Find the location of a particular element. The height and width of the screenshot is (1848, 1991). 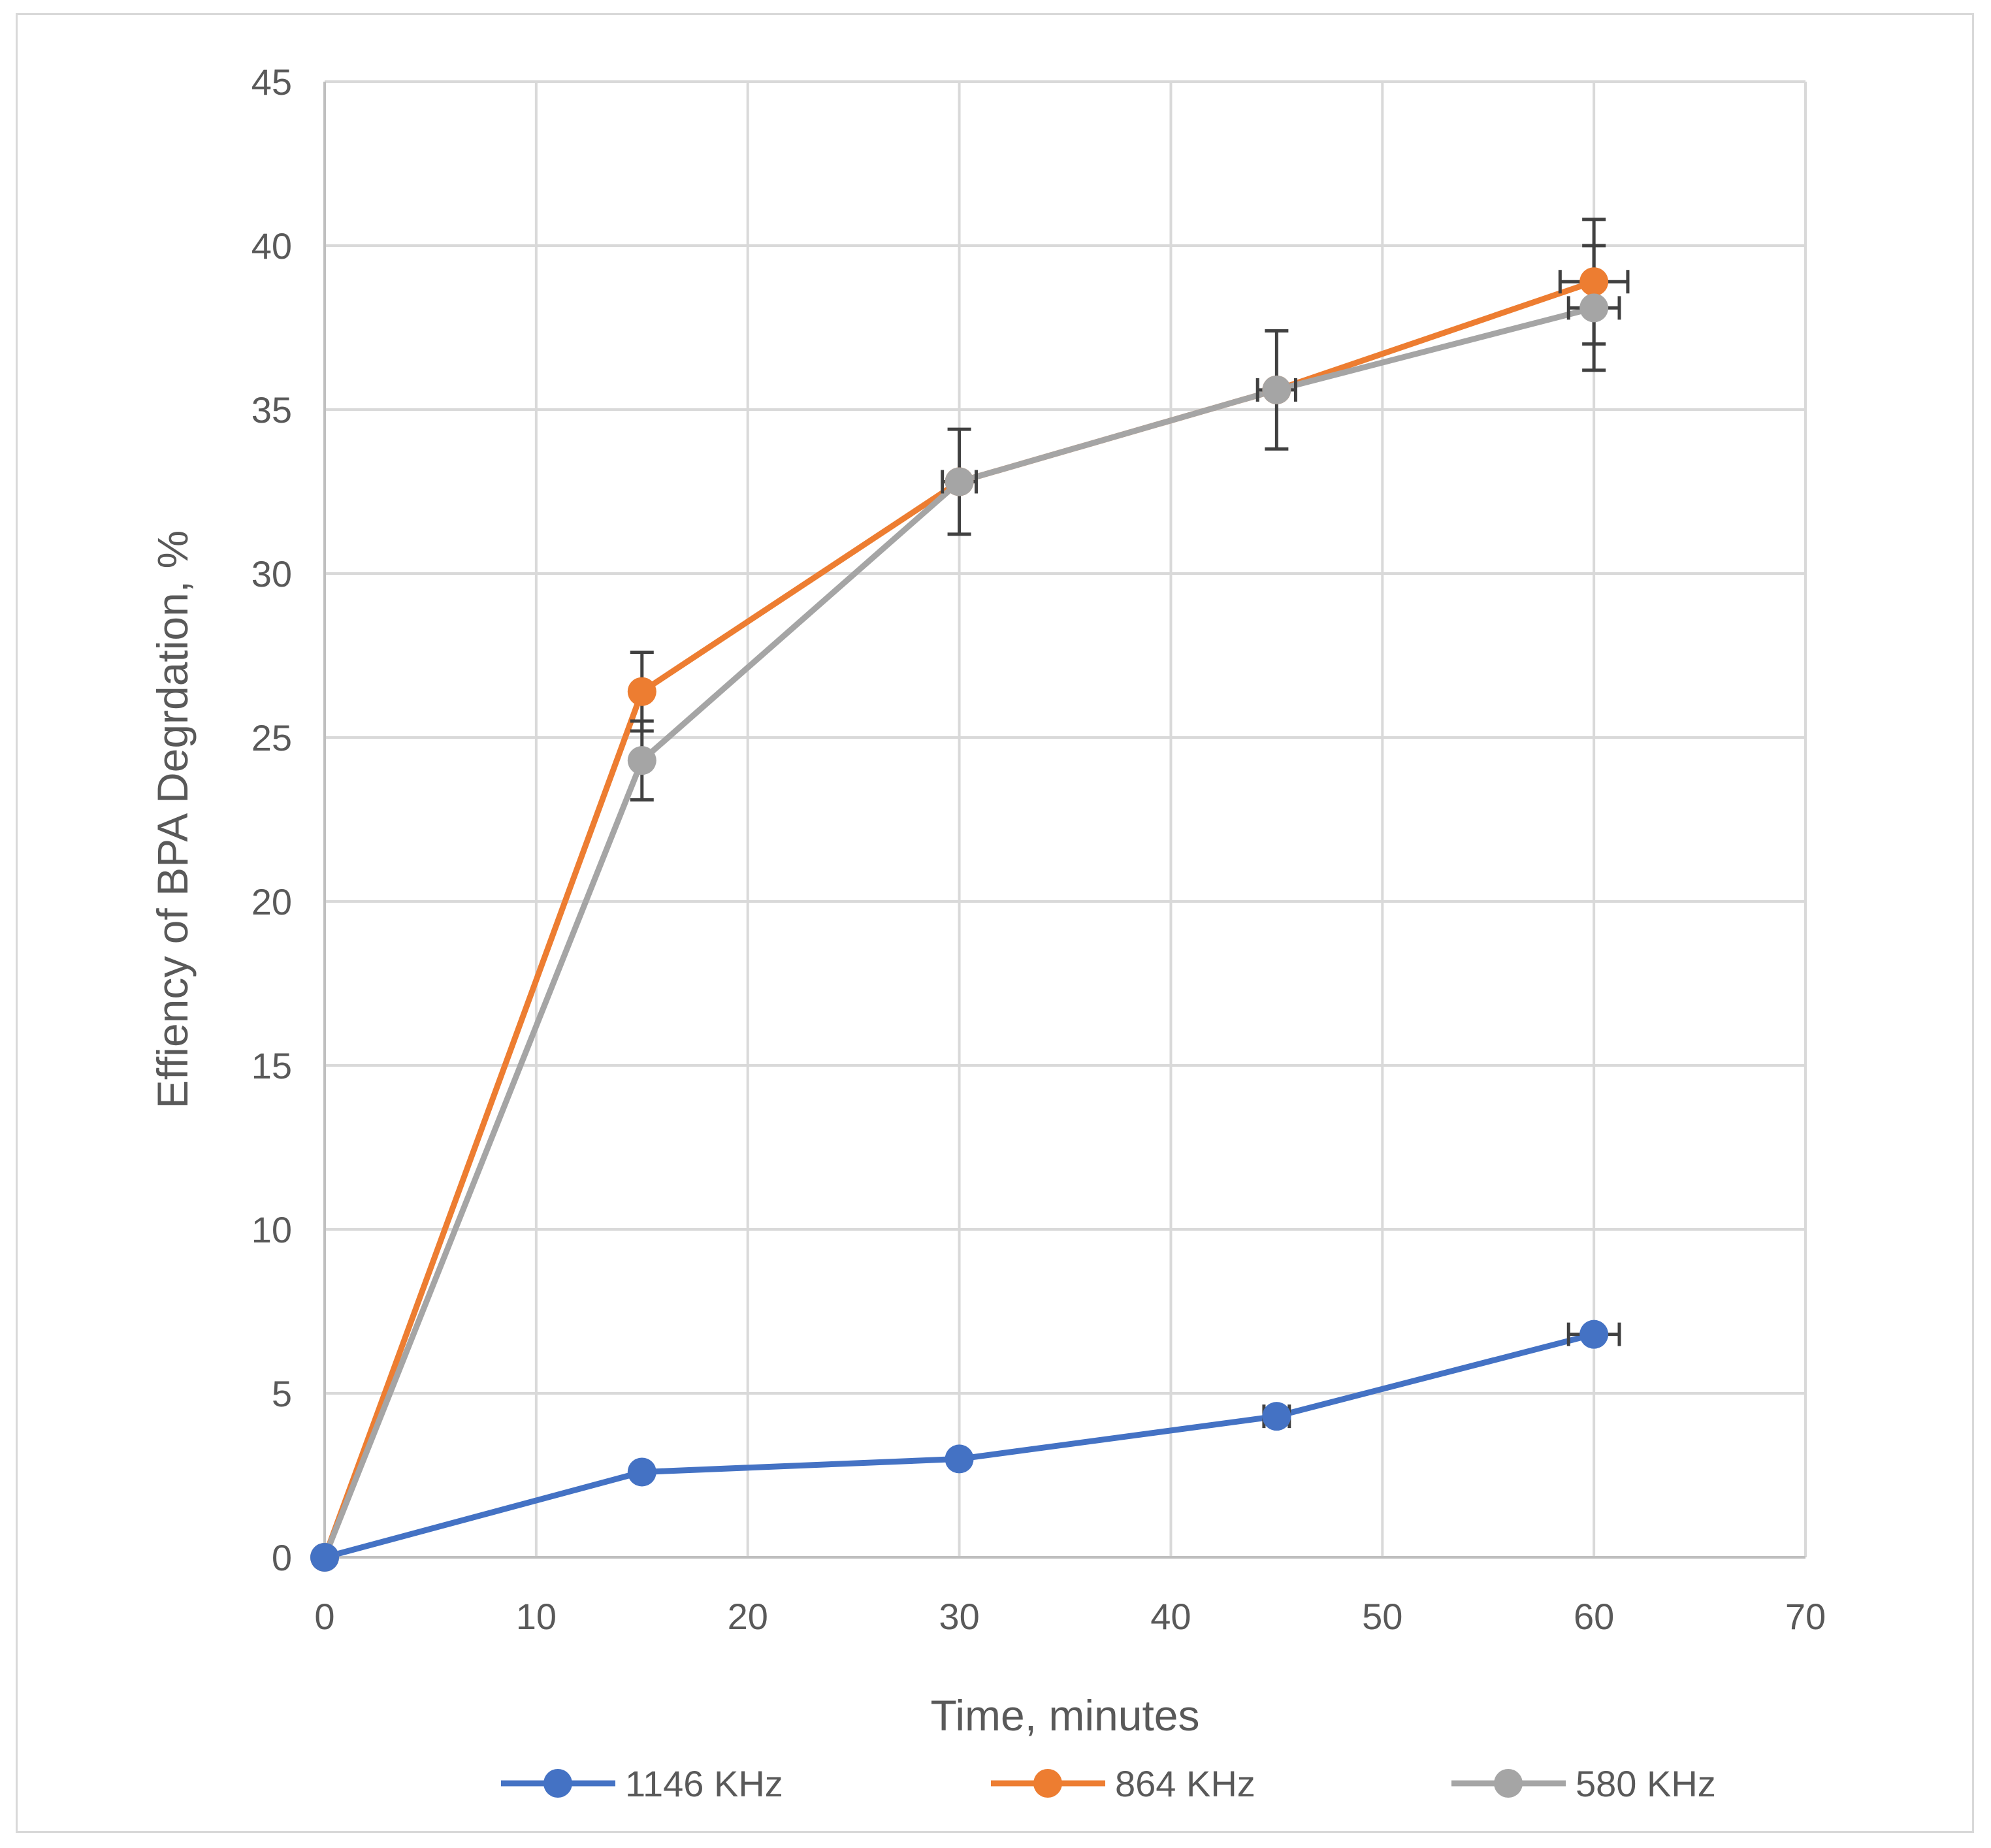

x-tick-label: 20 is located at coordinates (748, 1616).